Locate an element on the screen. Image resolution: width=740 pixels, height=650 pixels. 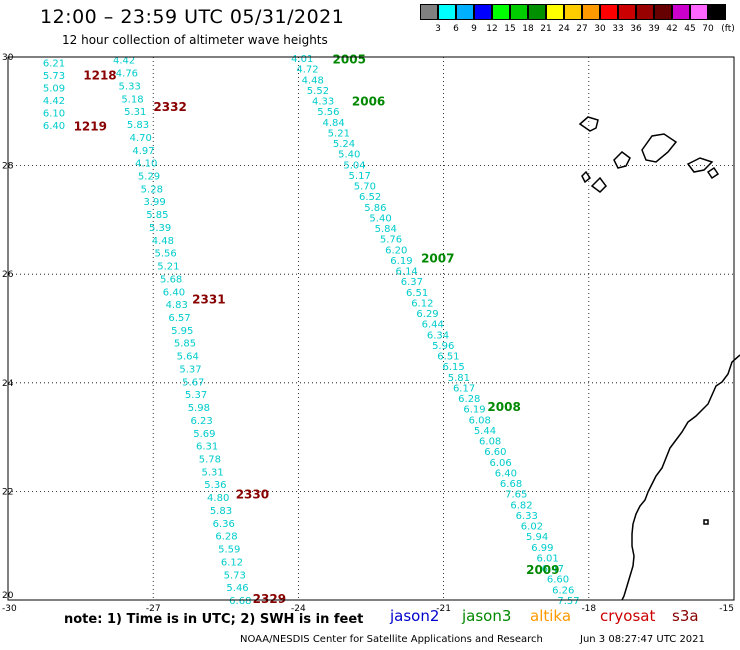
pass-time-label: 2009 is located at coordinates (542, 570).